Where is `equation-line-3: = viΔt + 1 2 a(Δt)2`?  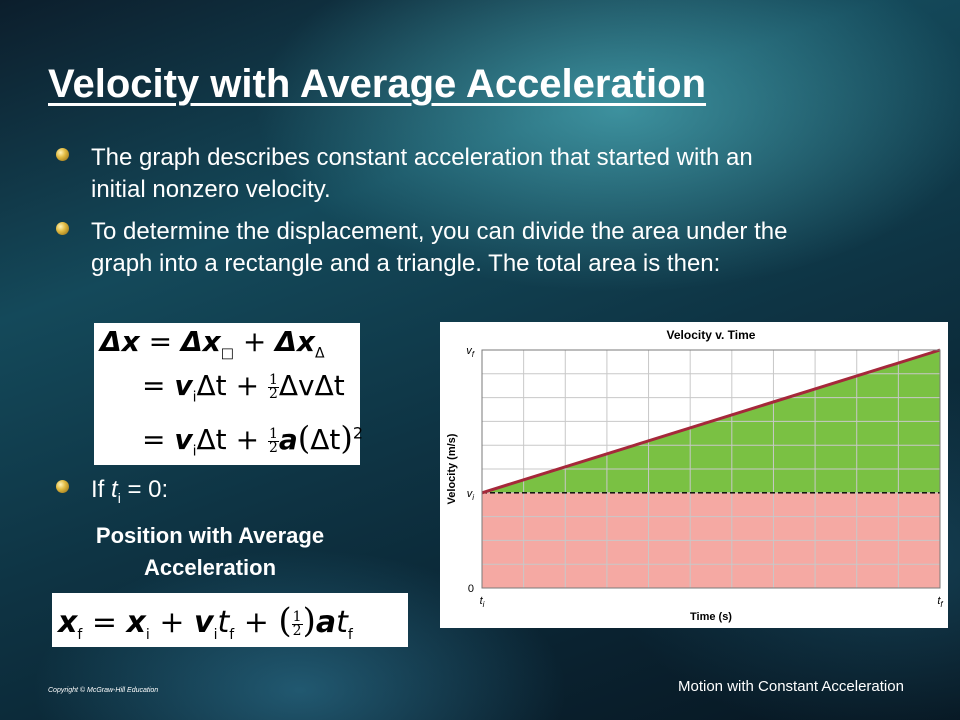 equation-line-3: = viΔt + 1 2 a(Δt)2 is located at coordinates (253, 439).